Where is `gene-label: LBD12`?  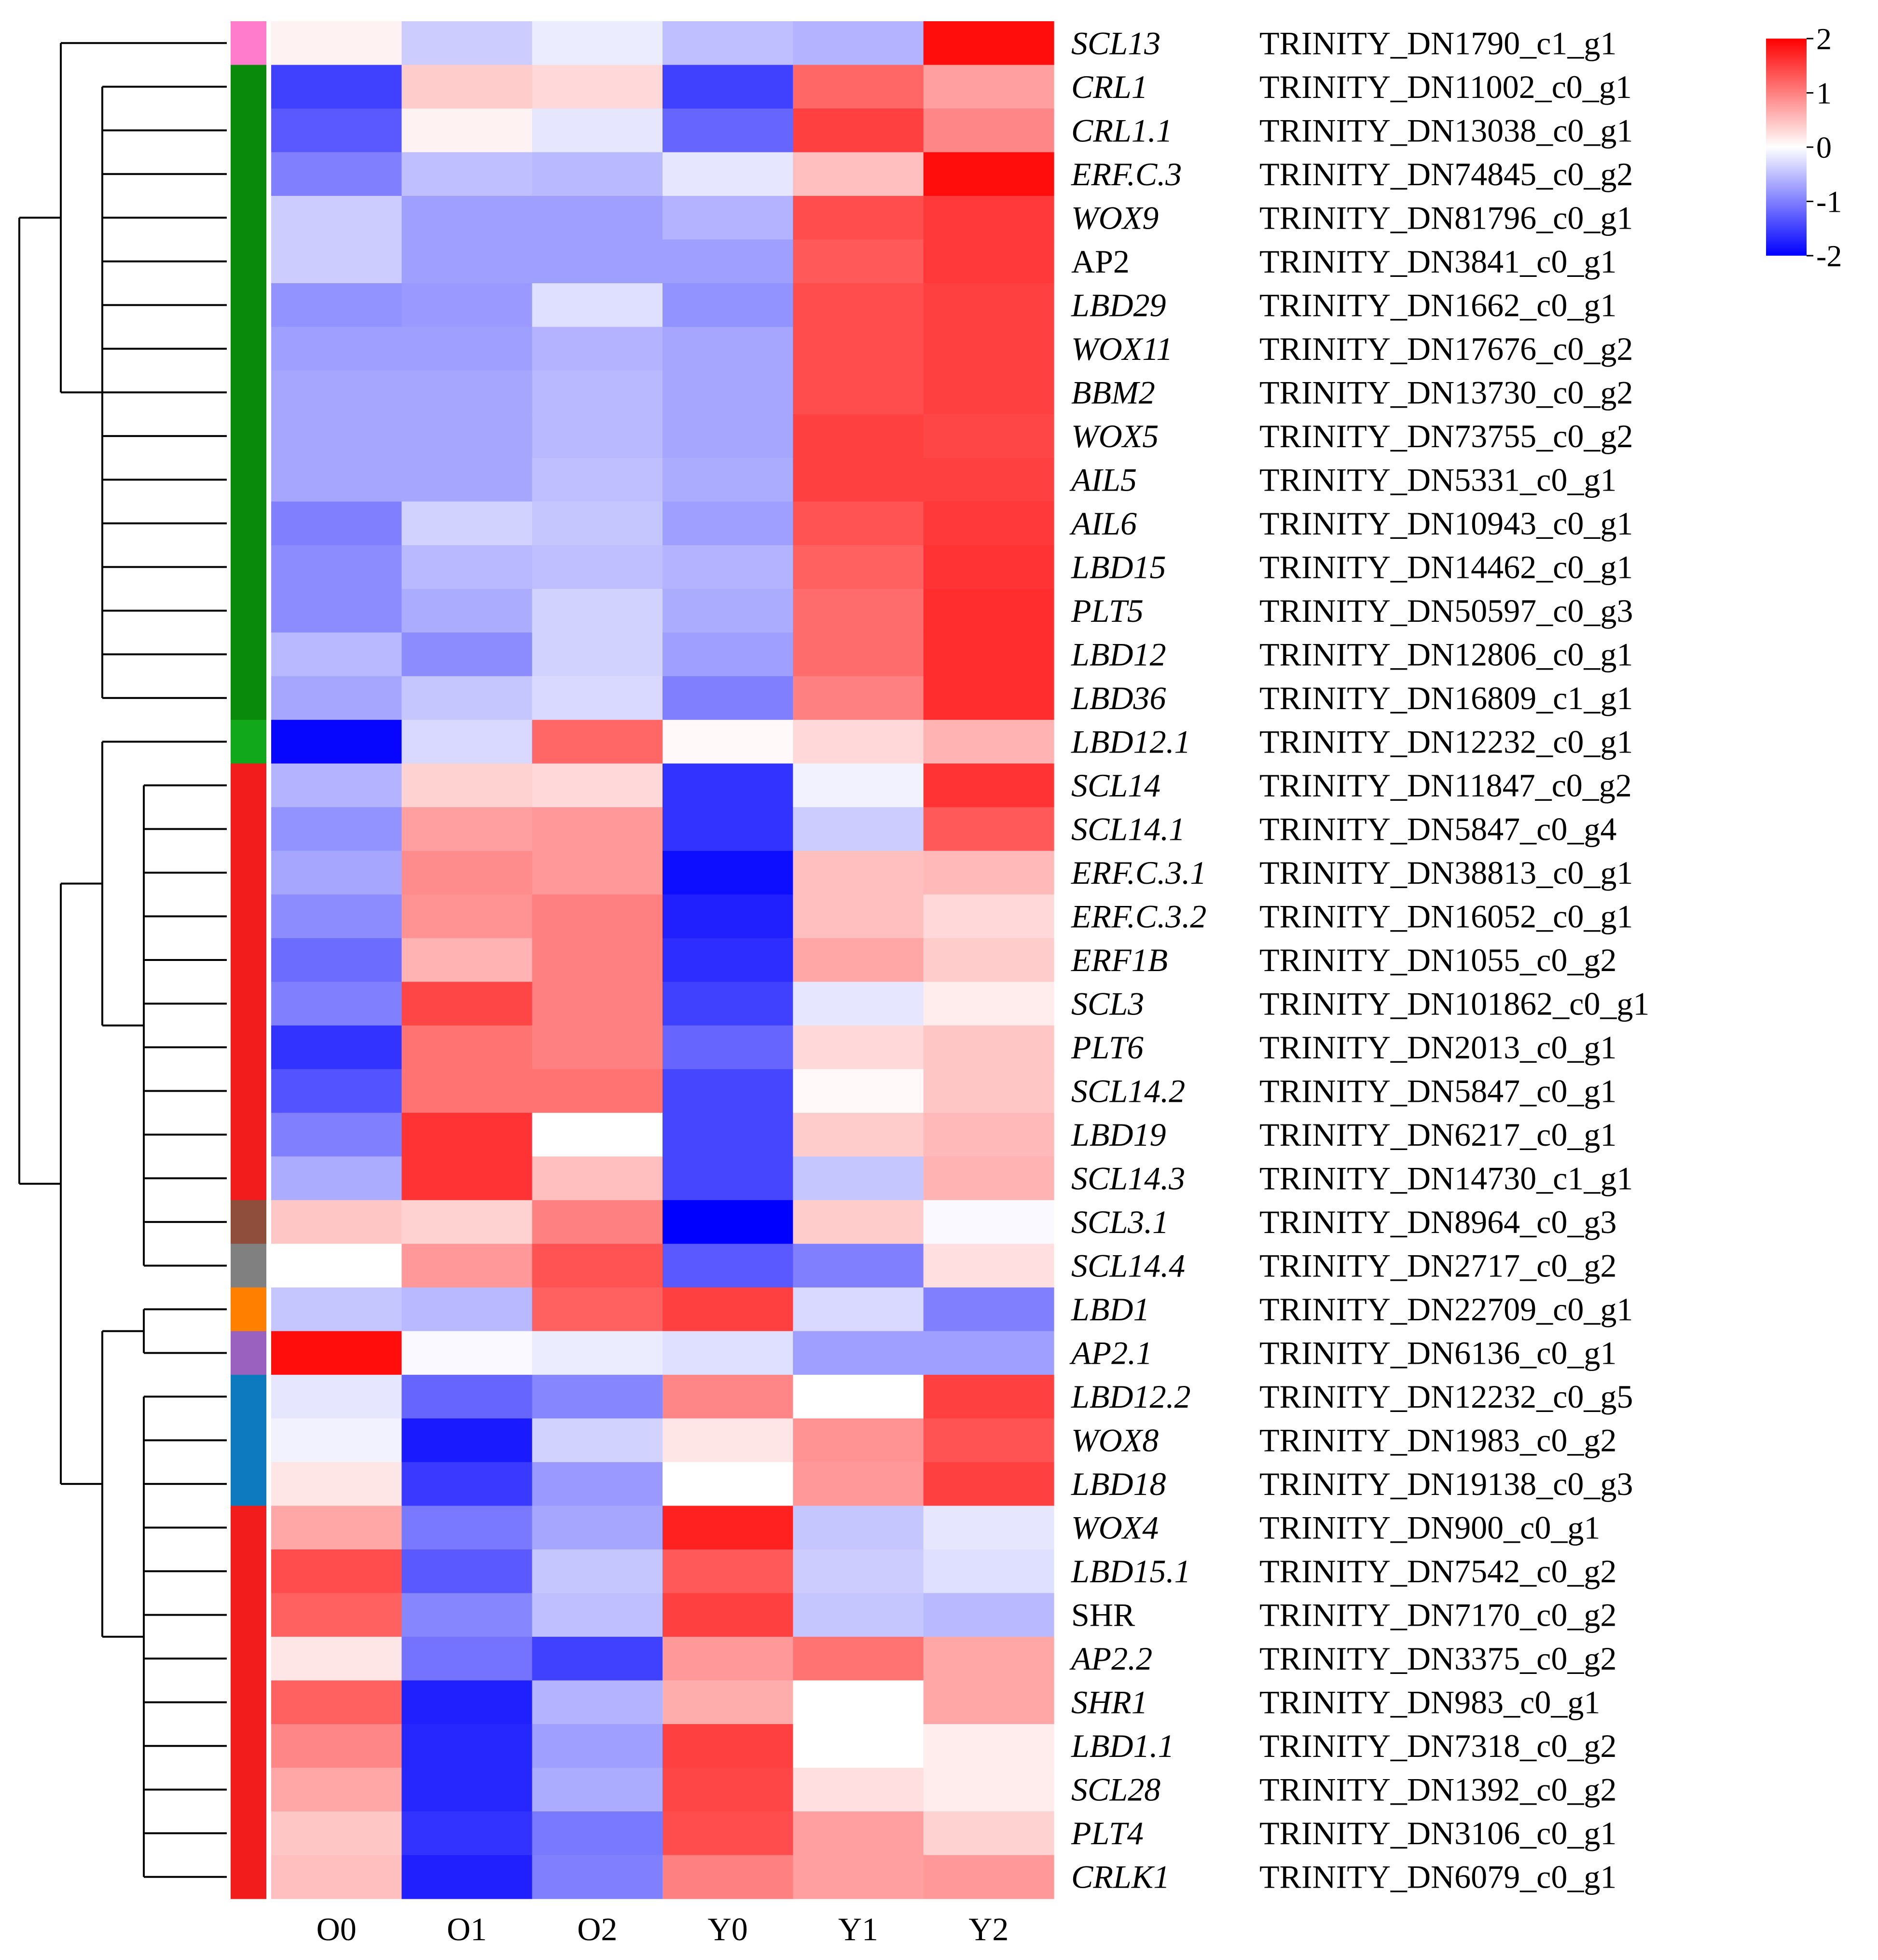
gene-label: LBD12 is located at coordinates (1118, 654).